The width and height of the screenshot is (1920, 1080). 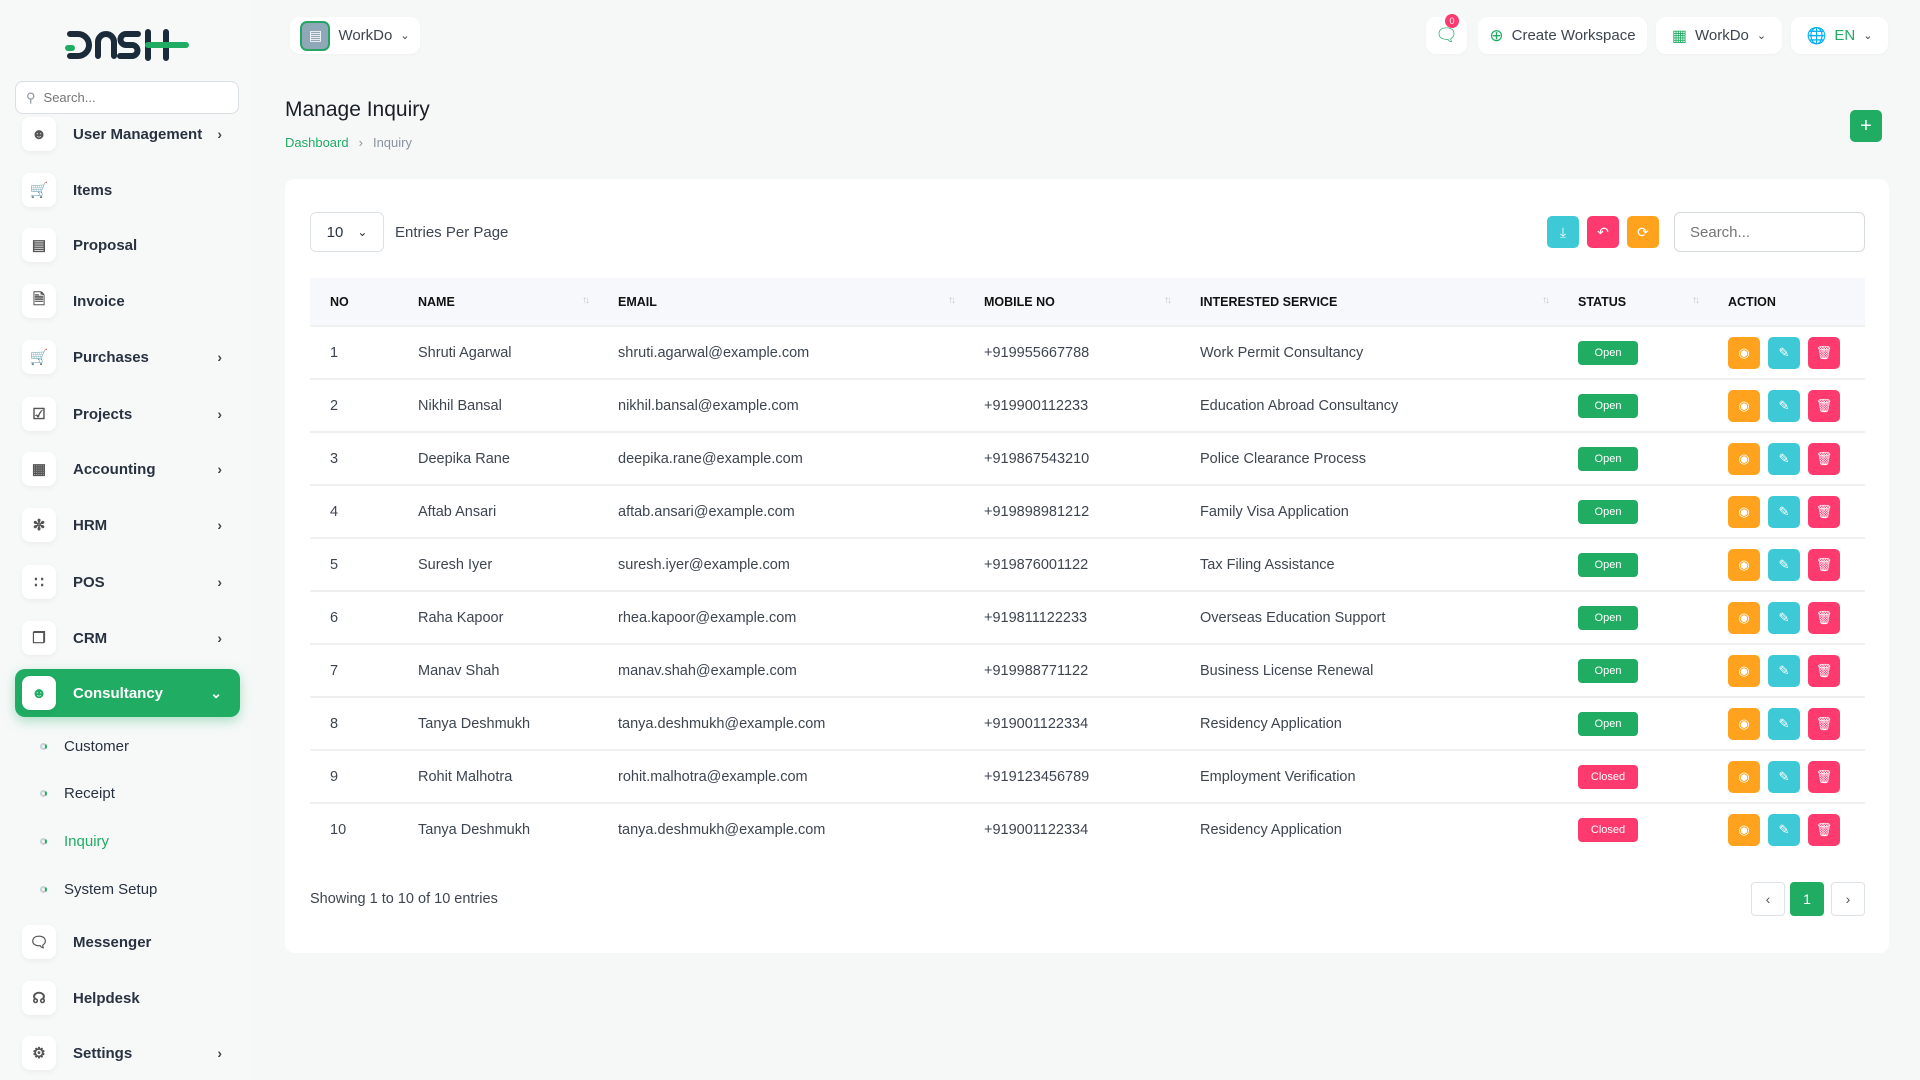 I want to click on users-icon: ☻, so click(x=39, y=134).